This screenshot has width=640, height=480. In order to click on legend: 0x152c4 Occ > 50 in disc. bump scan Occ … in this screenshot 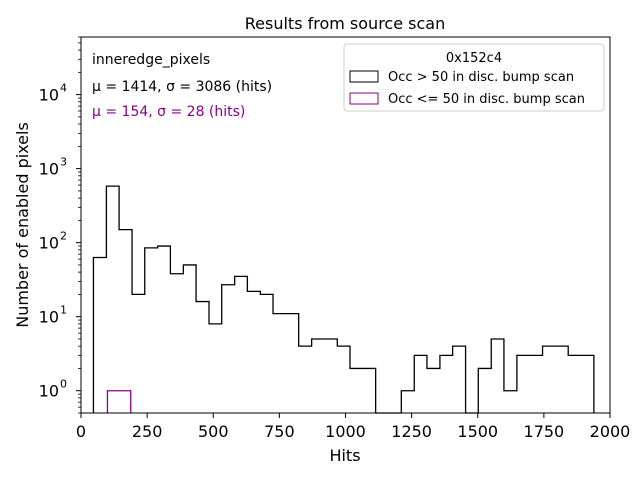, I will do `click(474, 77)`.